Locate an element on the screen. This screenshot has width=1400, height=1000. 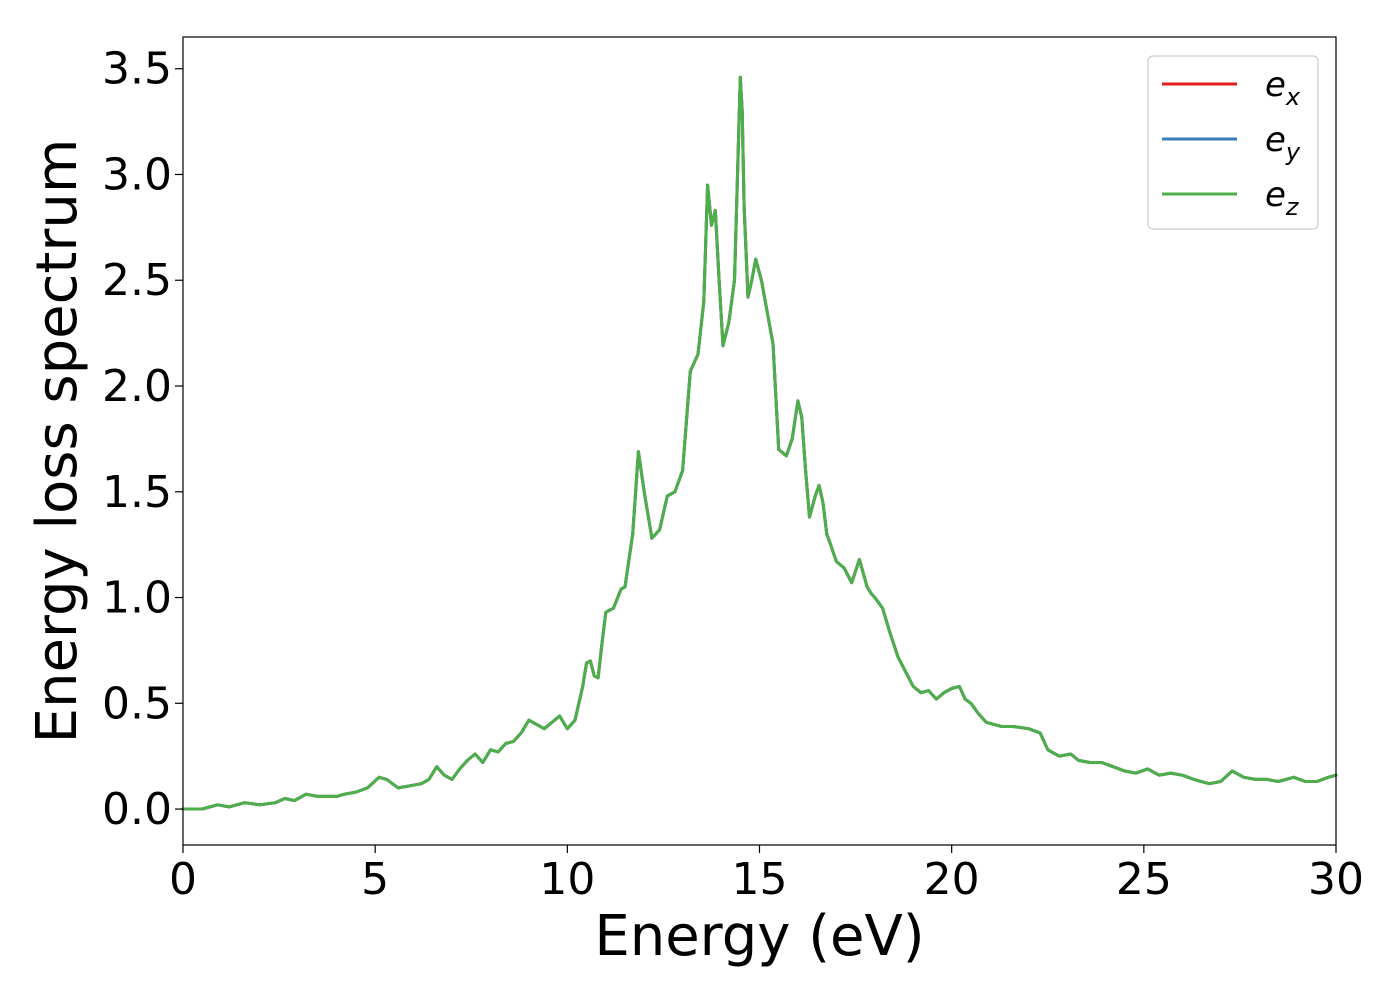
legend-label-subscript: y is located at coordinates (1293, 152).